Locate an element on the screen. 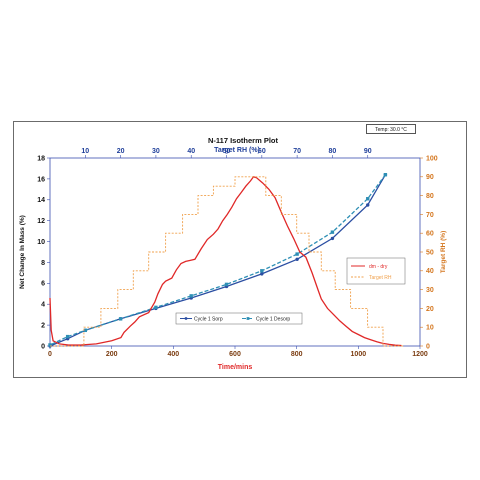  y-tick-label: 0 is located at coordinates (43, 346).